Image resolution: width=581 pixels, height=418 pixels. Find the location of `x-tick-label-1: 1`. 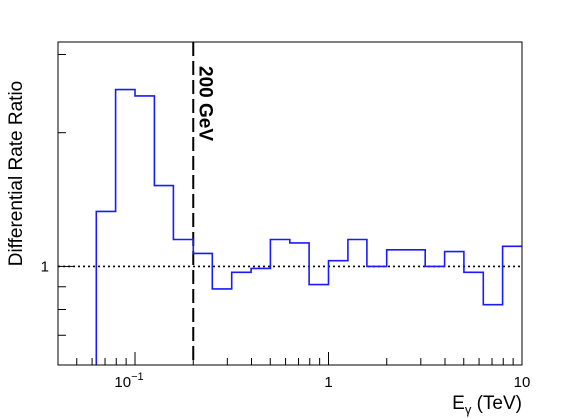

x-tick-label-1: 1 is located at coordinates (328, 382).